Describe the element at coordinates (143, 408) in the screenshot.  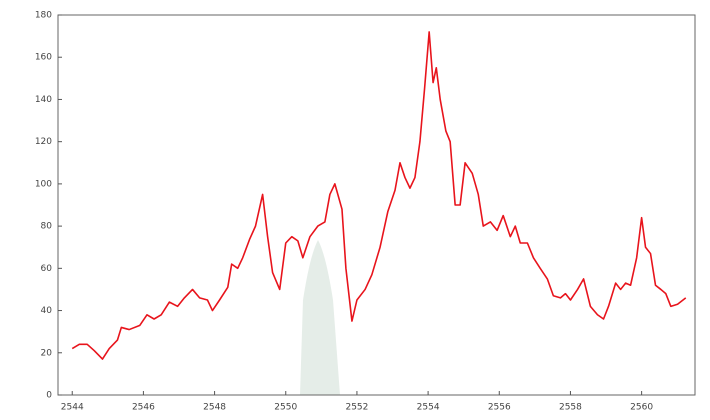
I see `x-tick-label: 2546` at that location.